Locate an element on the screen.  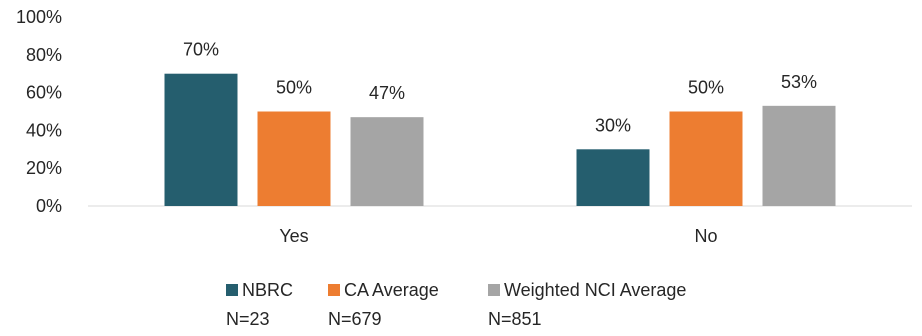
y-tick-label: 80% is located at coordinates (44, 55).